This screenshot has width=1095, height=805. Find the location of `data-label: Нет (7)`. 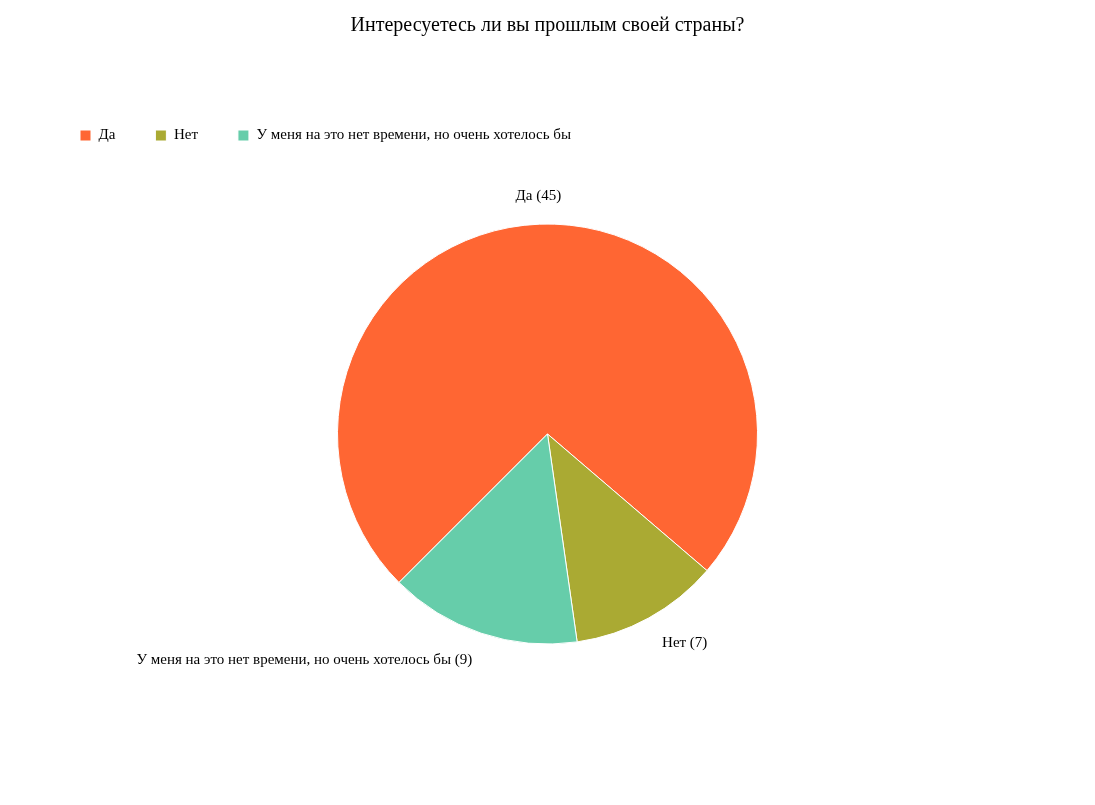

data-label: Нет (7) is located at coordinates (685, 642).